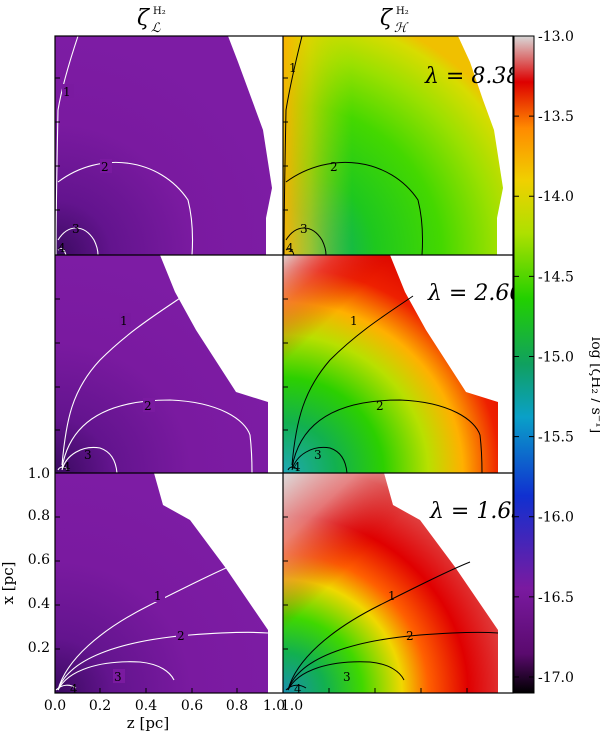 Image resolution: width=600 pixels, height=731 pixels. What do you see at coordinates (85, 169) in the screenshot?
I see `contour-labels-row1-left: 1 2 3 4` at bounding box center [85, 169].